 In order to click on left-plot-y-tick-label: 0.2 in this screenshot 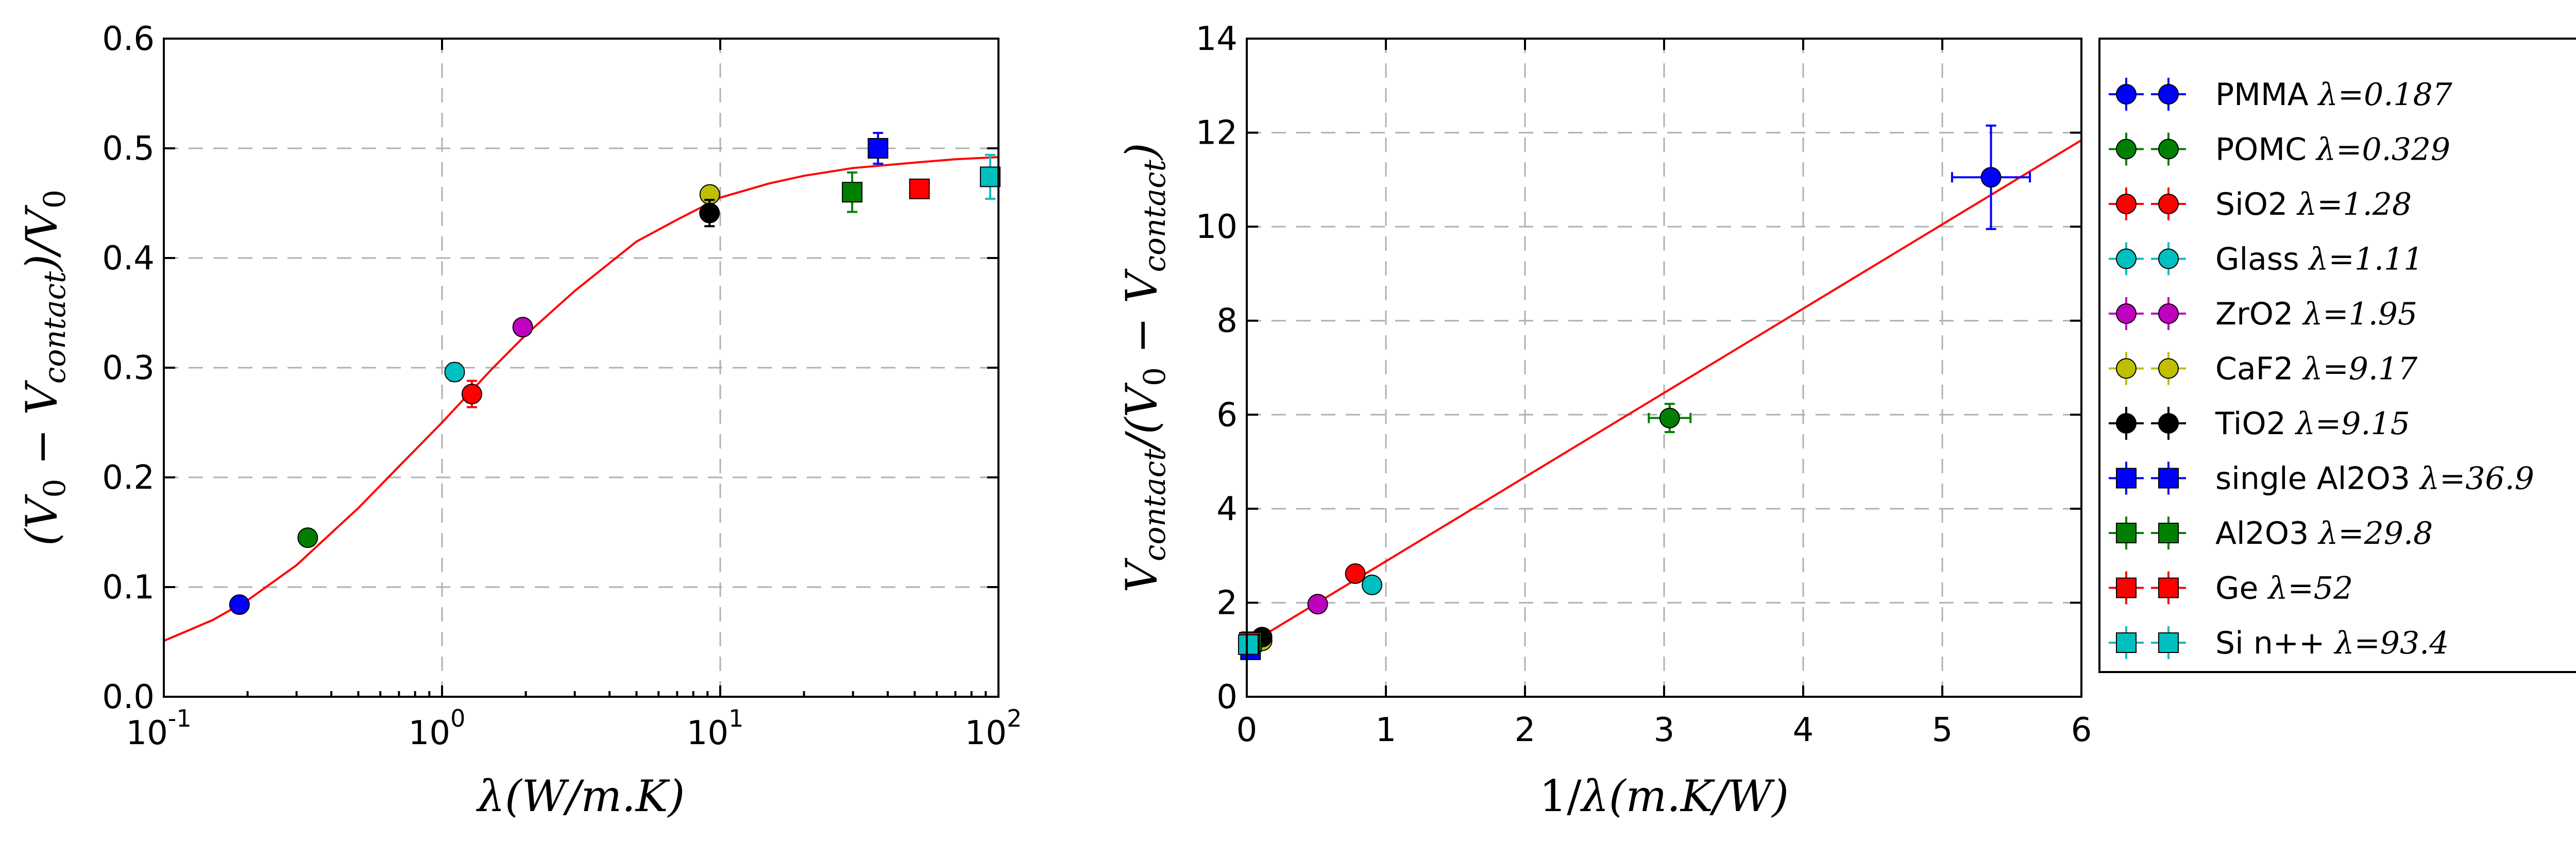, I will do `click(128, 478)`.